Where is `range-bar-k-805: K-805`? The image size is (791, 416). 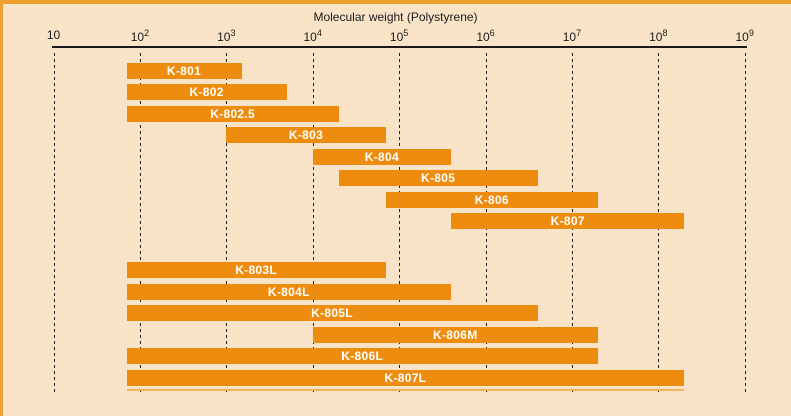 range-bar-k-805: K-805 is located at coordinates (438, 178).